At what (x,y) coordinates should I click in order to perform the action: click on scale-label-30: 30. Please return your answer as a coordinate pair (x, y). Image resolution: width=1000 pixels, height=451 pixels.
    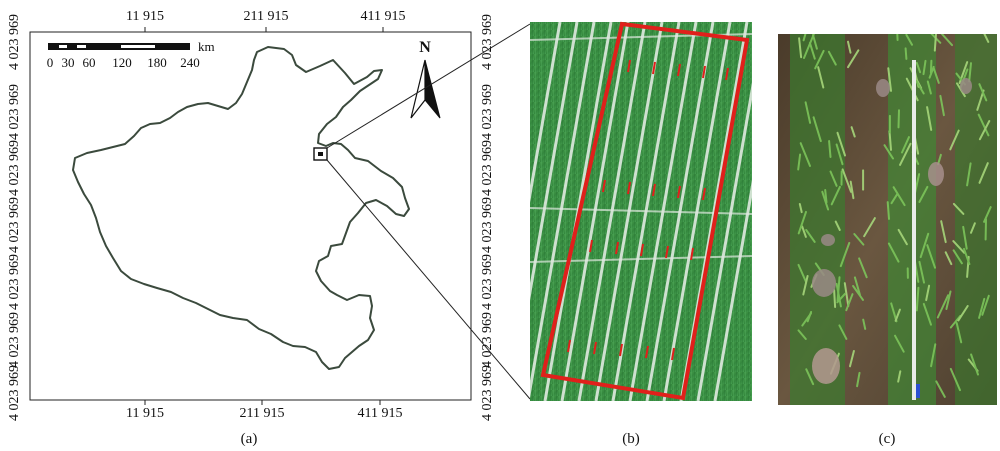
    Looking at the image, I should click on (68, 62).